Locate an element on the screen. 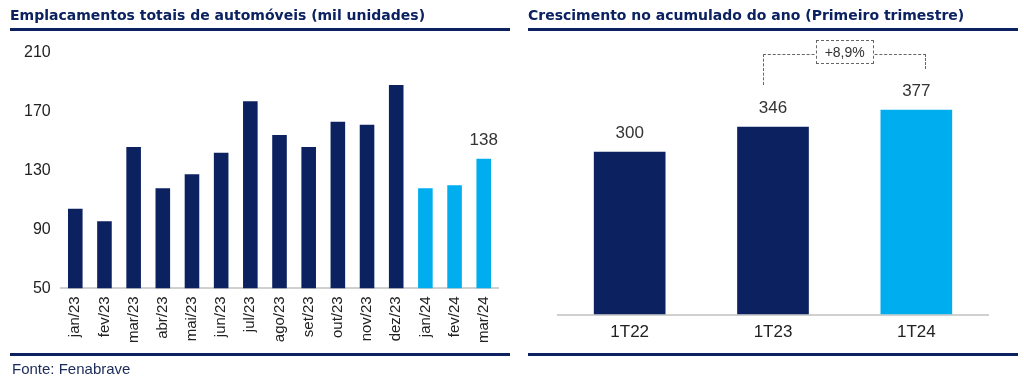 The width and height of the screenshot is (1024, 383). x-tick-label: nov/23 is located at coordinates (366, 319).